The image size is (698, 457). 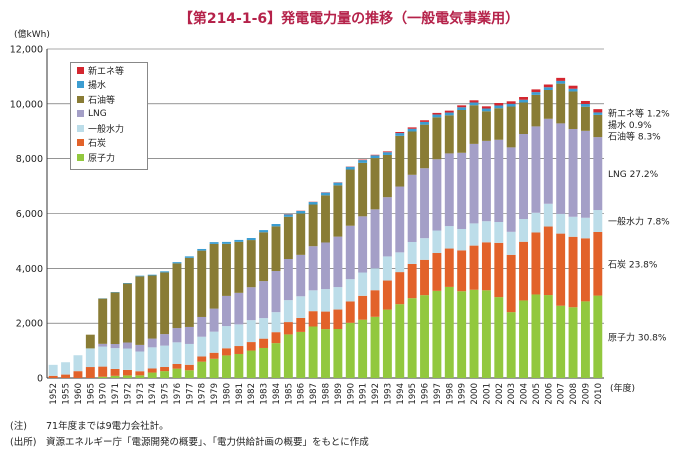 I want to click on x-tick-label: 2010, so click(x=599, y=394).